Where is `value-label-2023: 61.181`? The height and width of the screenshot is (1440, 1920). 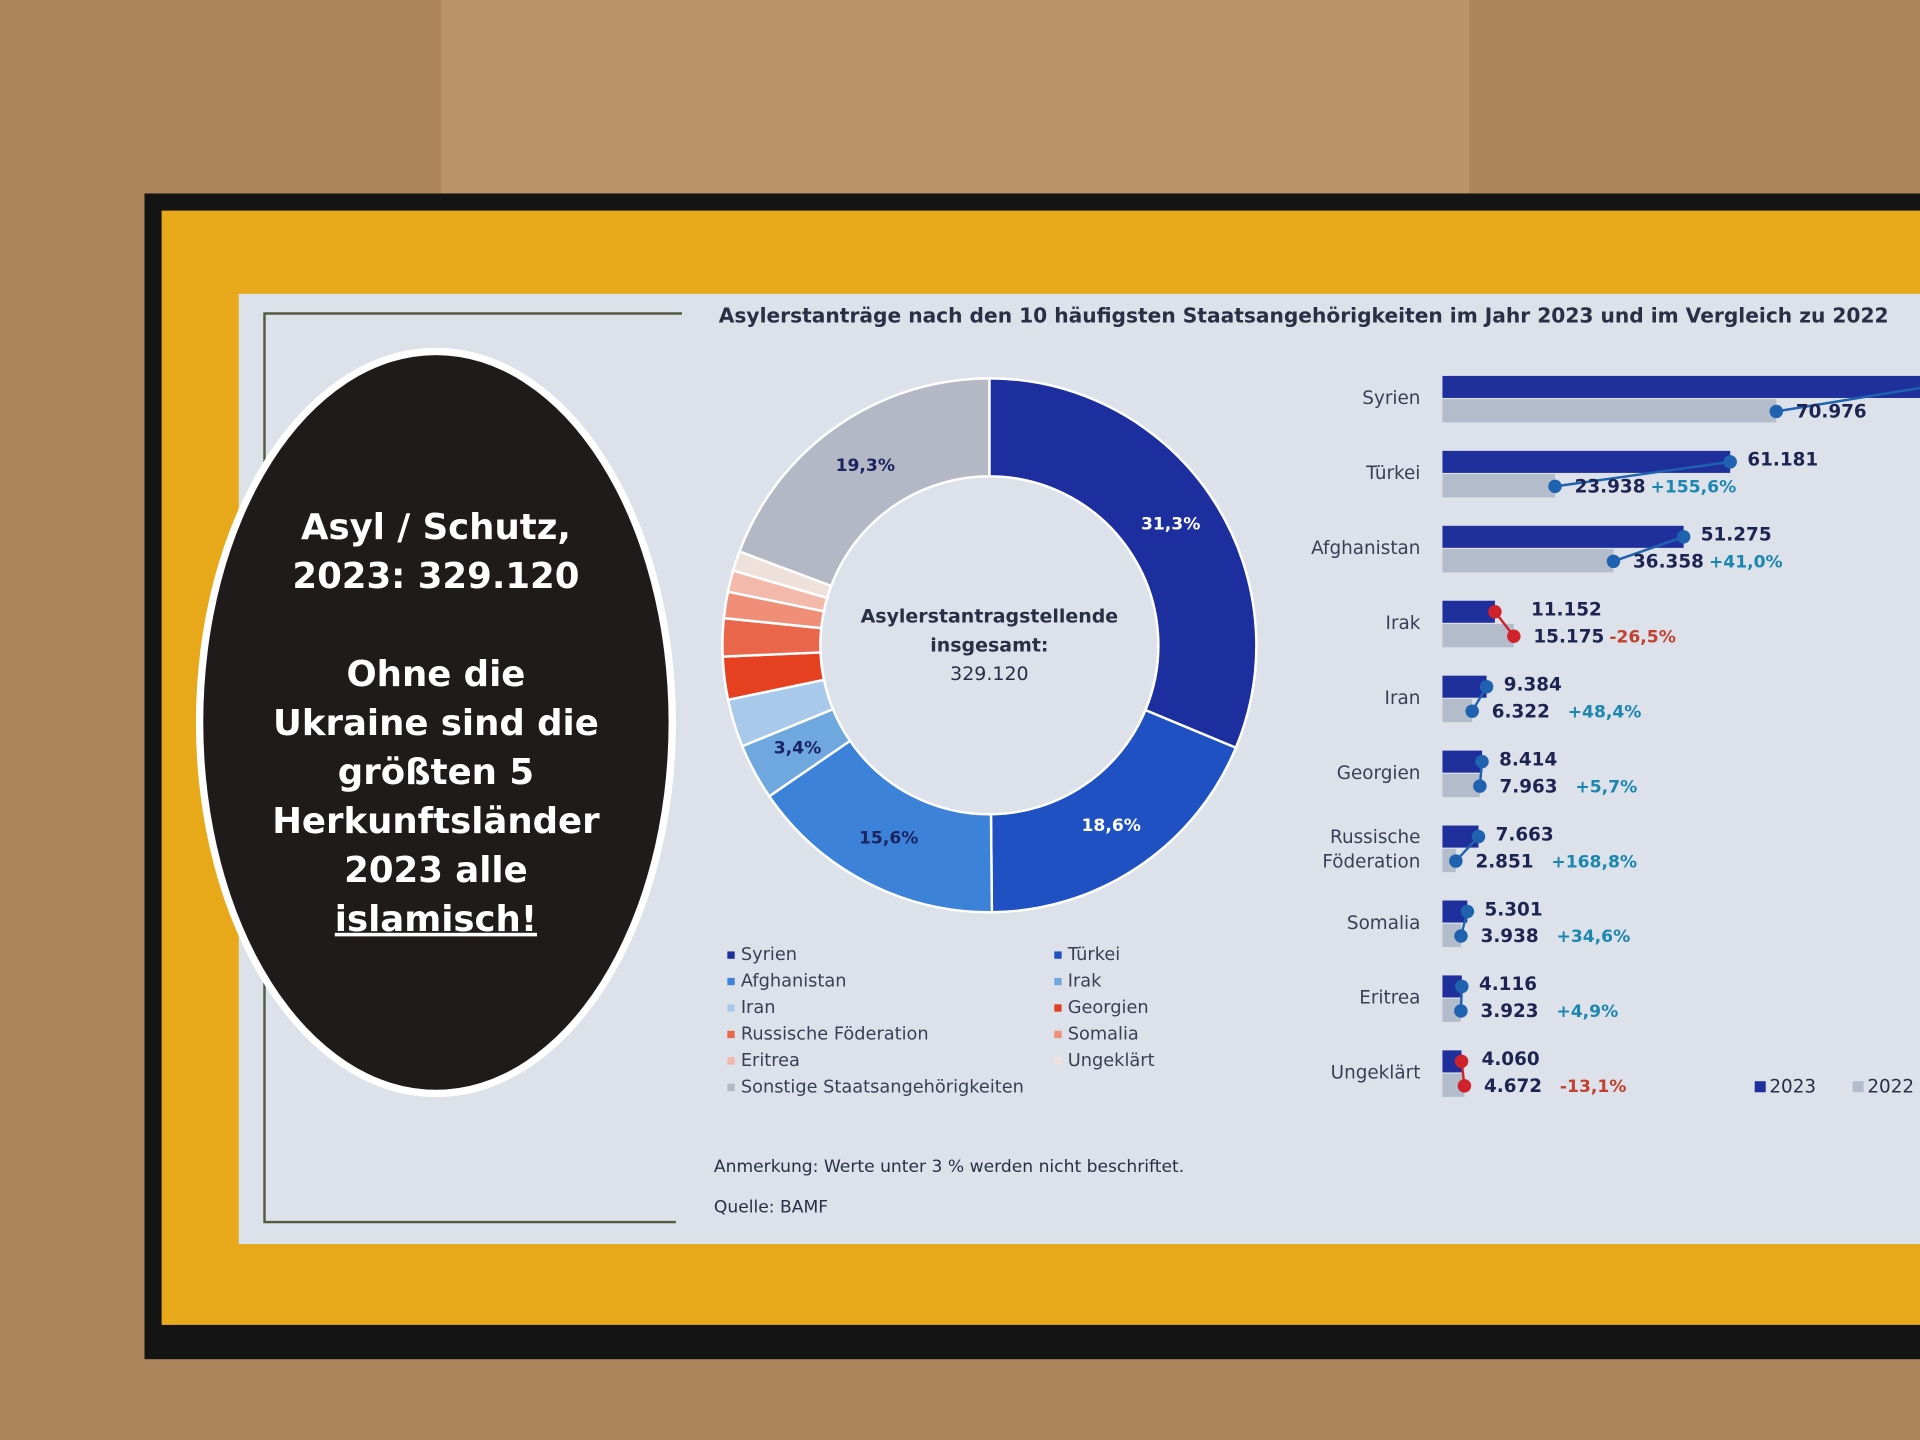 value-label-2023: 61.181 is located at coordinates (1782, 460).